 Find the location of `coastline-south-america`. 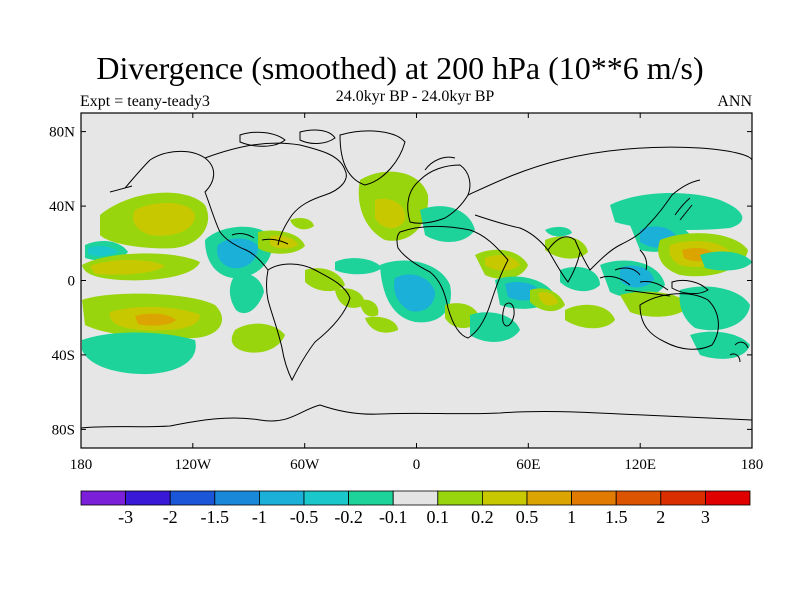

coastline-south-america is located at coordinates (308, 322).